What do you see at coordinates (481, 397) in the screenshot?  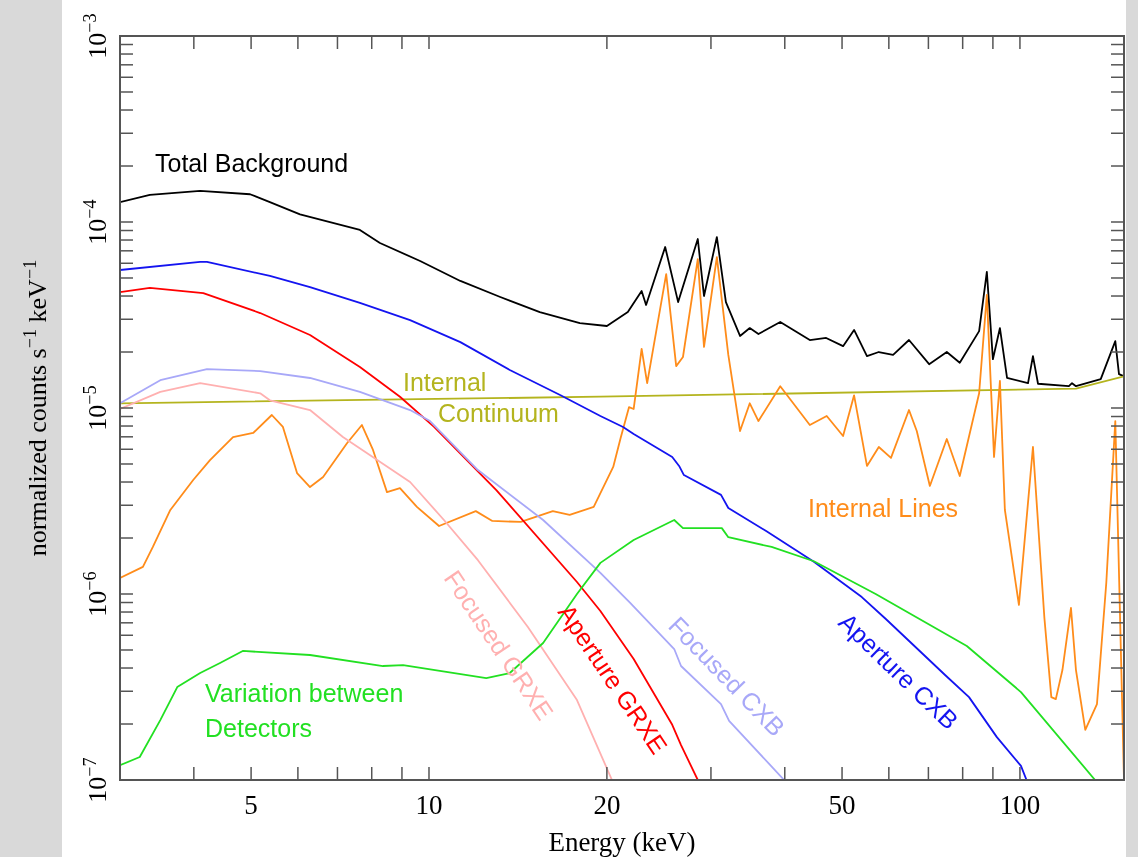 I see `series-label: Internal Continuum` at bounding box center [481, 397].